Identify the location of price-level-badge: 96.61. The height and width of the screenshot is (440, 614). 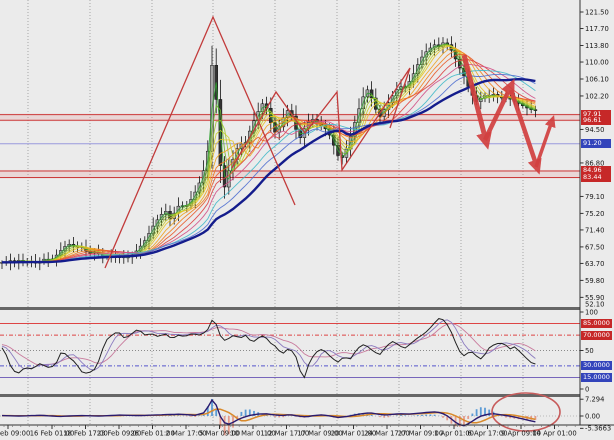
(596, 120).